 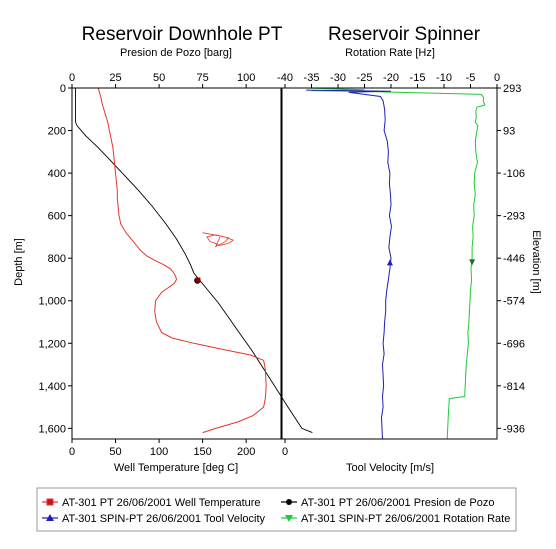 What do you see at coordinates (289, 502) in the screenshot?
I see `legend-marker-pressure` at bounding box center [289, 502].